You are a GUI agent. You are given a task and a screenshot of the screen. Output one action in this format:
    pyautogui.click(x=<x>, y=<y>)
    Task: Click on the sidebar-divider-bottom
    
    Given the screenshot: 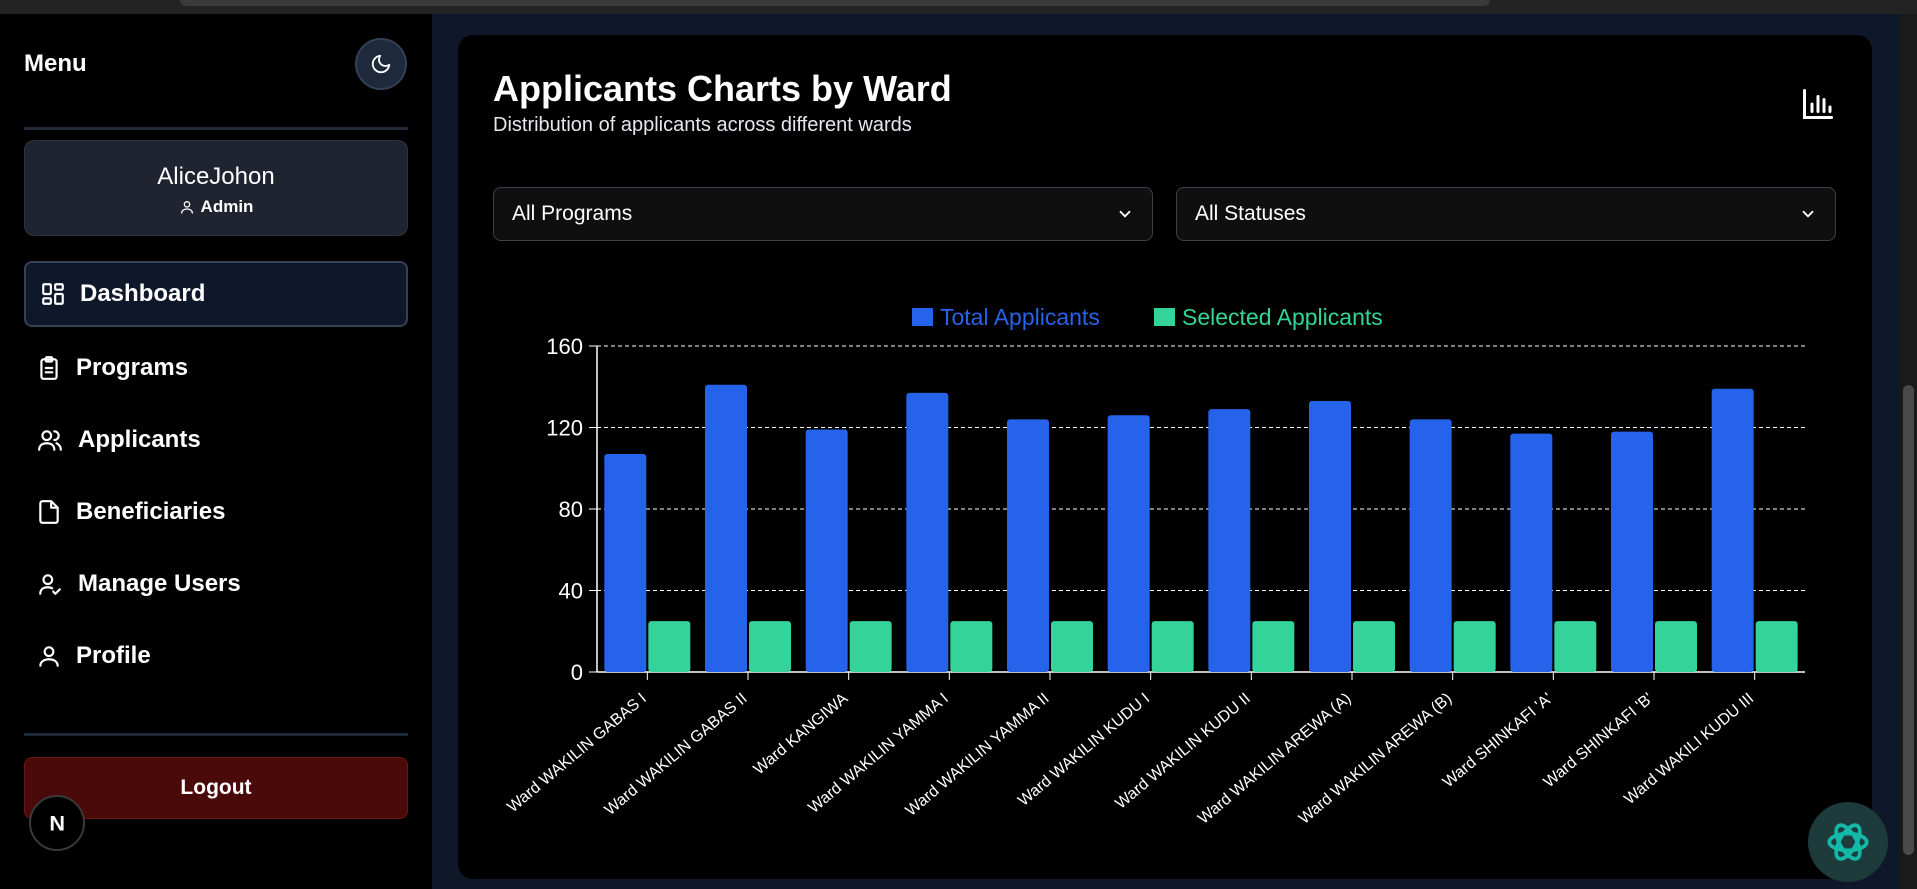 What is the action you would take?
    pyautogui.click(x=216, y=734)
    